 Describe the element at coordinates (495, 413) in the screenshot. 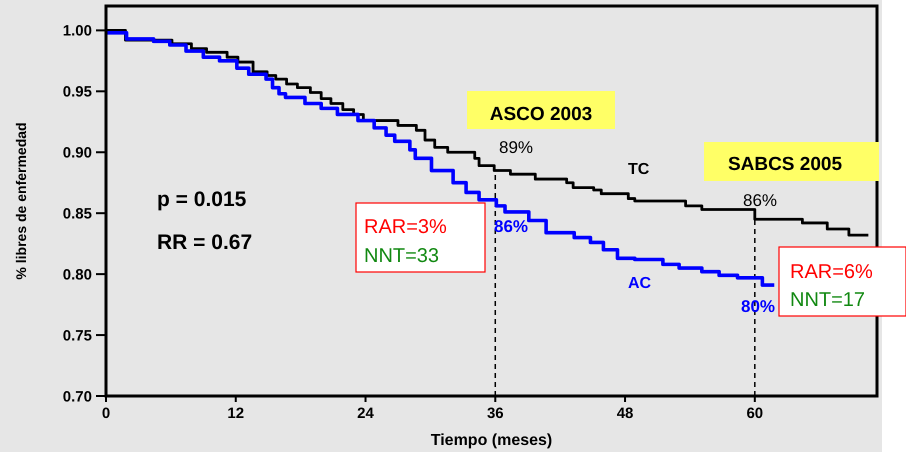

I see `x-tick-label: 36` at that location.